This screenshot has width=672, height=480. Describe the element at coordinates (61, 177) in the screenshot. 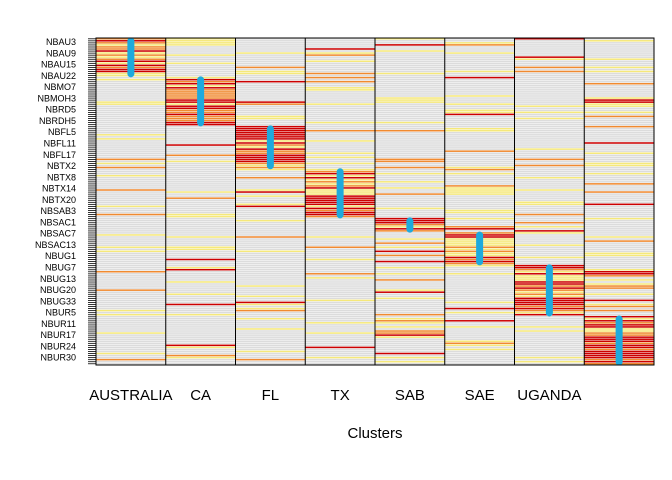

I see `row-label: NBTX8` at that location.